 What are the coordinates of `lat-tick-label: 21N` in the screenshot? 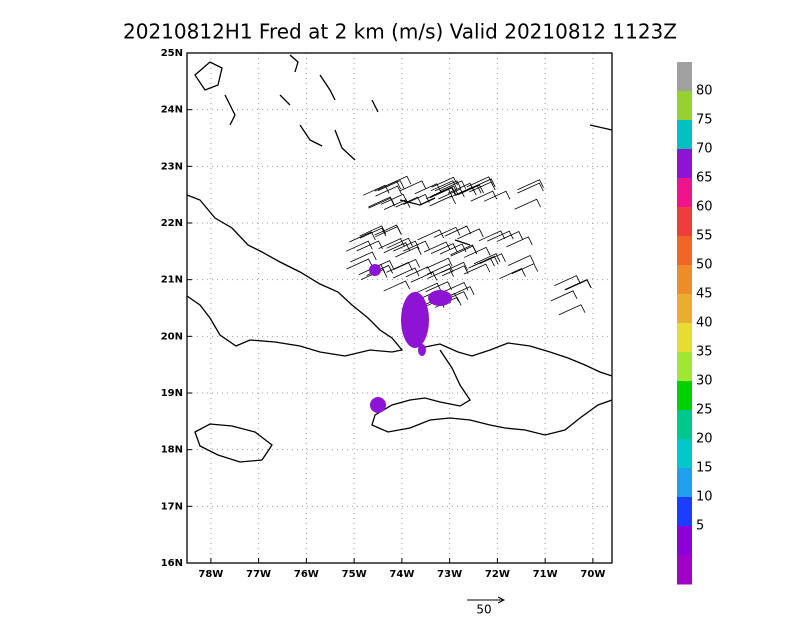 It's located at (172, 280).